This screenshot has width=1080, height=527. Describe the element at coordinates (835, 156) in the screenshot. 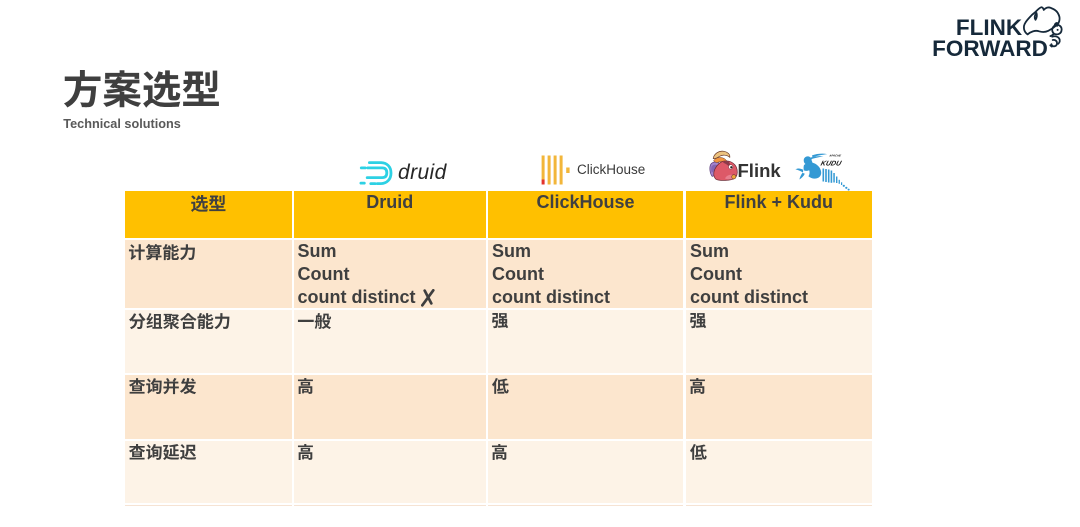

I see `svg-text: APACHE` at that location.